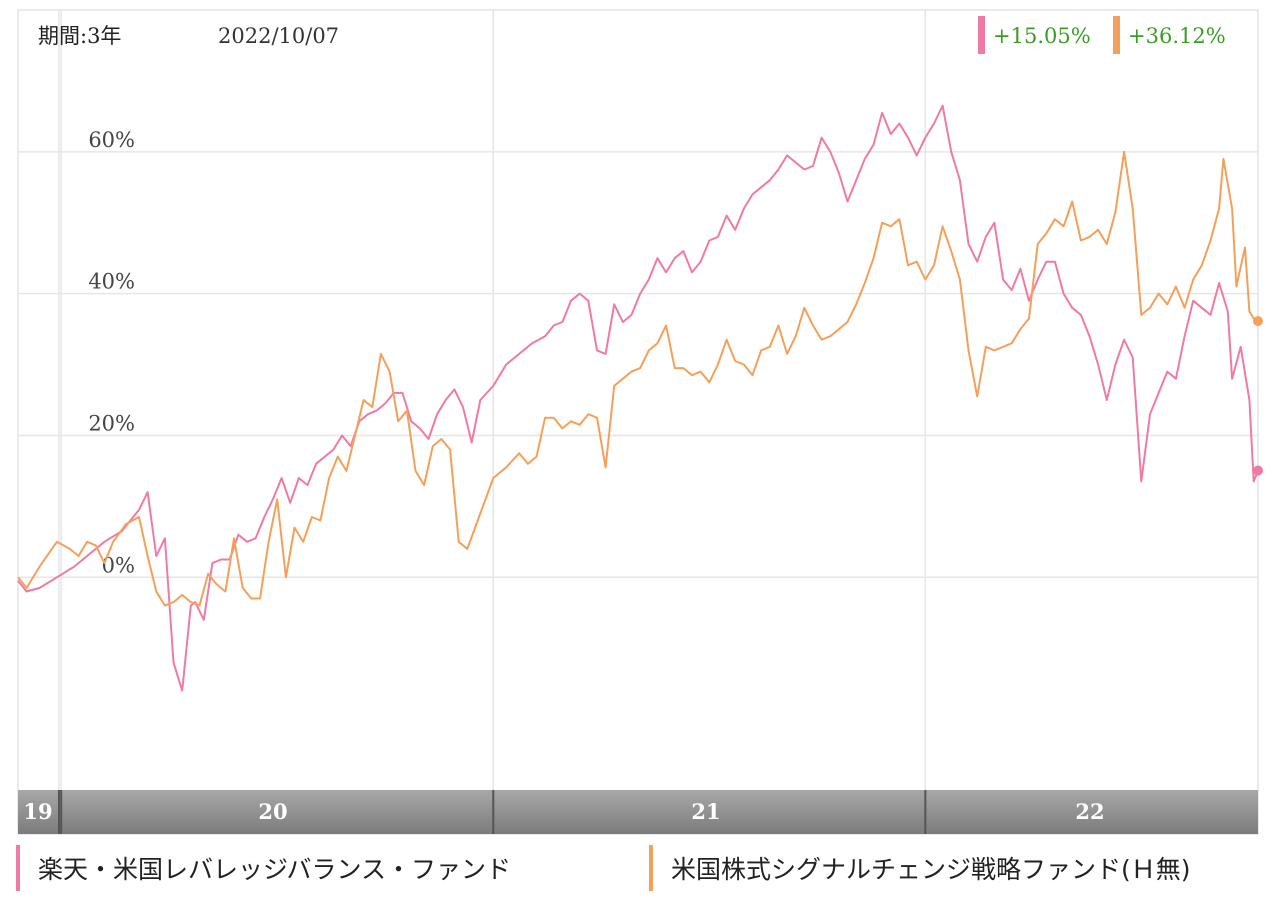 The width and height of the screenshot is (1288, 910). What do you see at coordinates (931, 869) in the screenshot?
I see `legend-label-series-2: 米国株式シグナルチェンジ戦略ファンド(Ｈ無)` at bounding box center [931, 869].